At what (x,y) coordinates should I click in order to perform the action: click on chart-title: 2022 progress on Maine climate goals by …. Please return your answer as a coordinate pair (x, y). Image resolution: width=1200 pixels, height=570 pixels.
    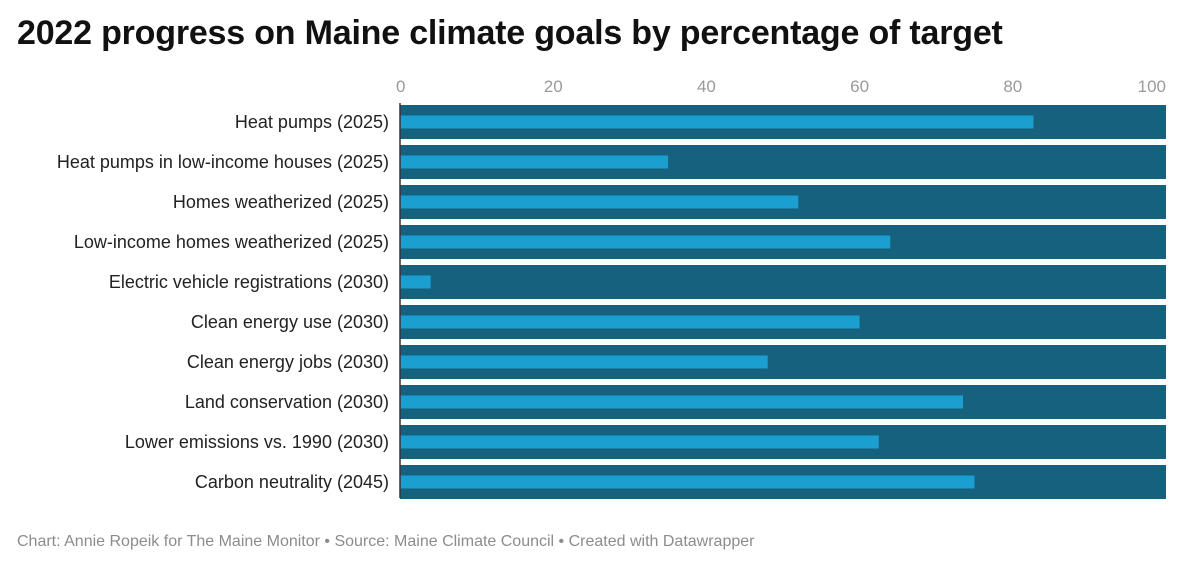
    Looking at the image, I should click on (510, 33).